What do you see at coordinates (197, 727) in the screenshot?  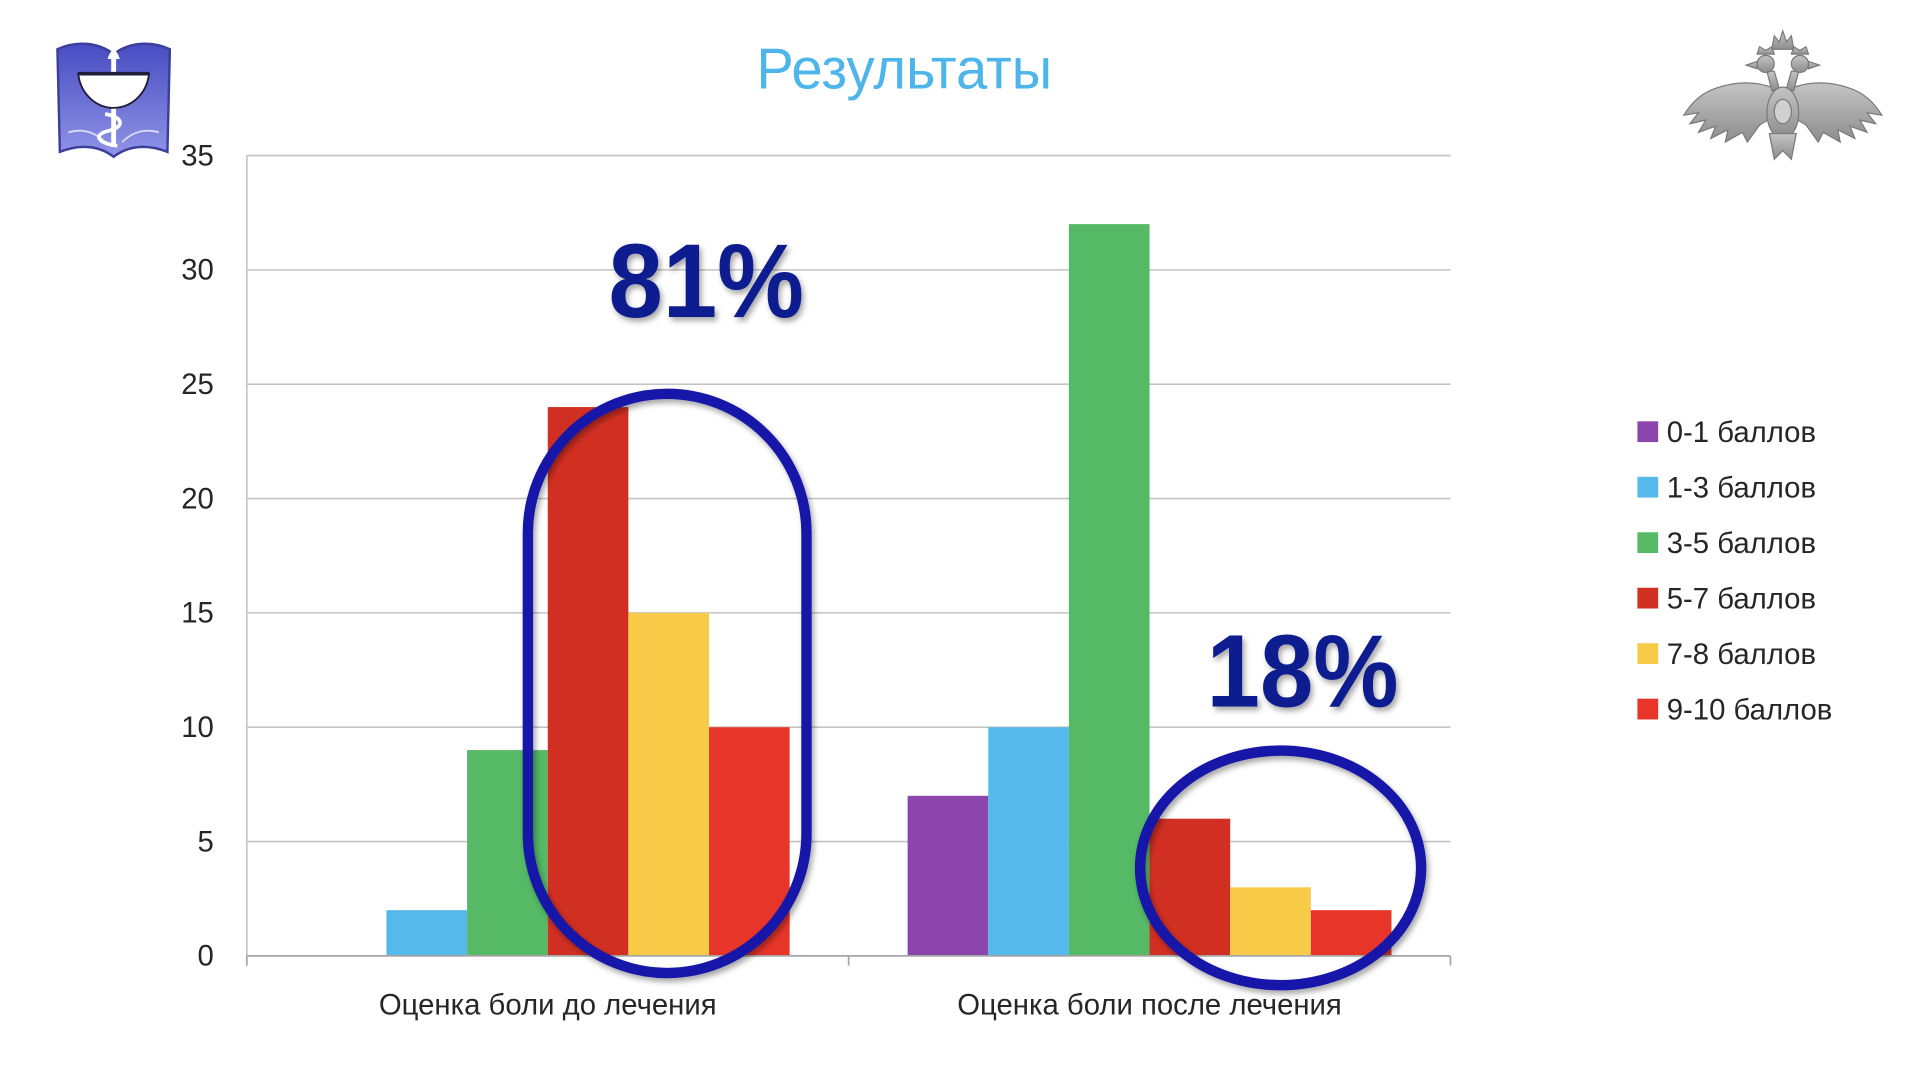 I see `y-tick-label: 10` at bounding box center [197, 727].